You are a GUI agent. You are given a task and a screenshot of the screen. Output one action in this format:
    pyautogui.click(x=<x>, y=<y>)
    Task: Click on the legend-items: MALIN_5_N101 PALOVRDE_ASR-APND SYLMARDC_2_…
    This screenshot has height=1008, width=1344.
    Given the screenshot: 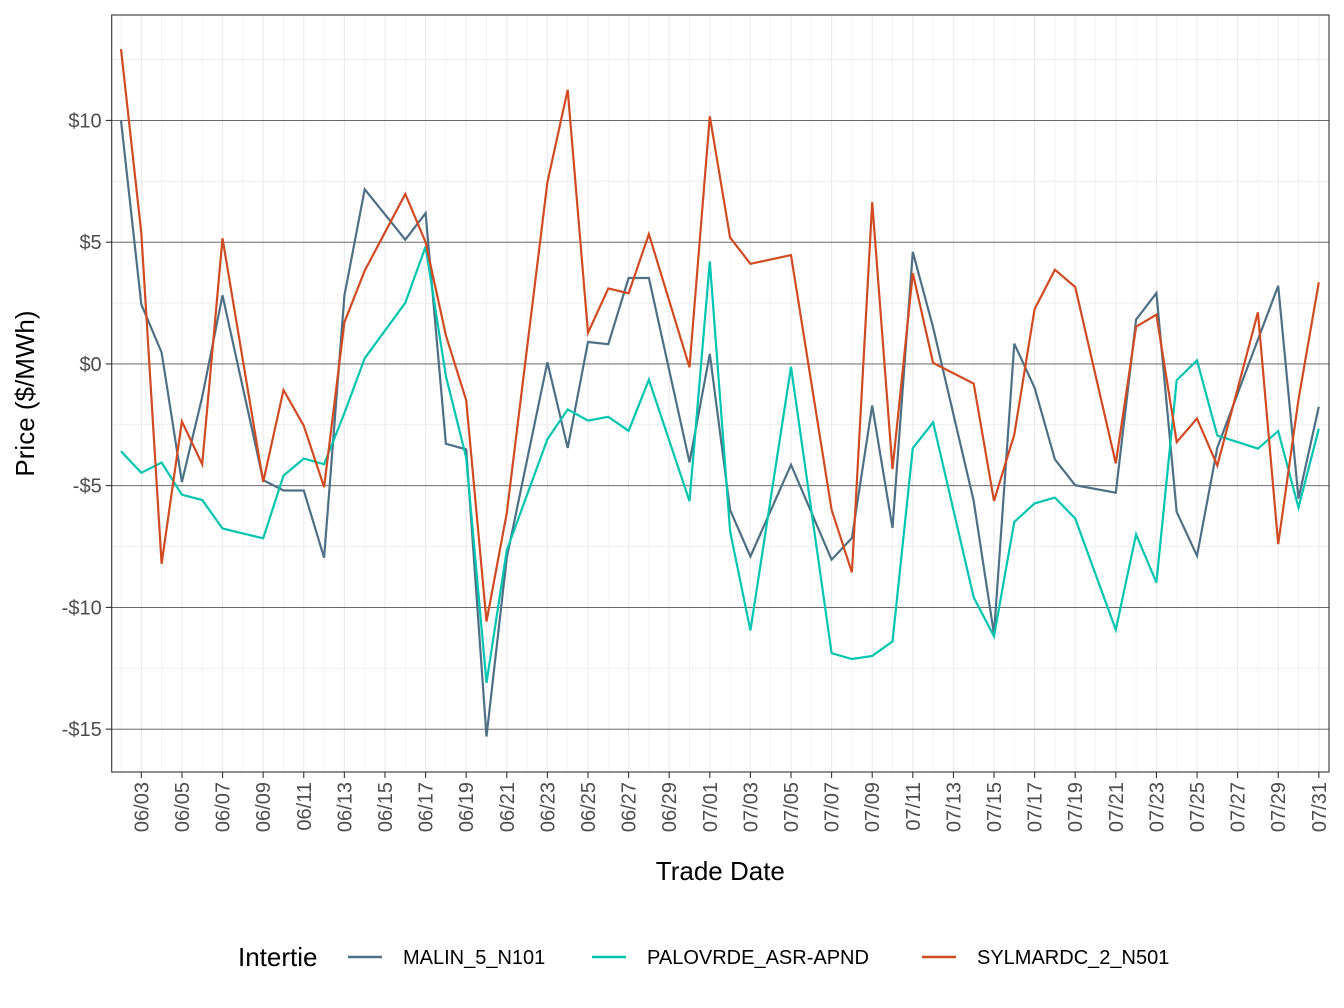 What is the action you would take?
    pyautogui.click(x=758, y=958)
    